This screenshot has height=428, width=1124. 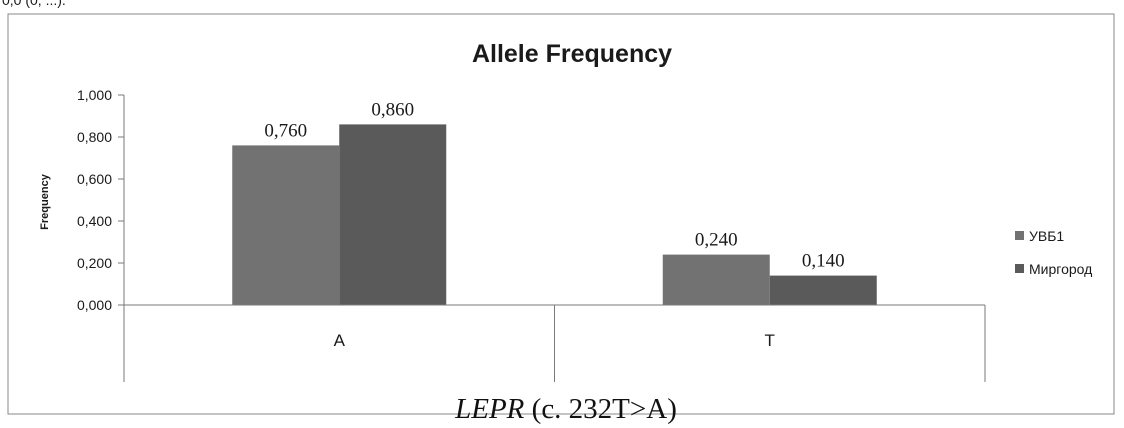 I want to click on data-label: 0,760, so click(x=285, y=130).